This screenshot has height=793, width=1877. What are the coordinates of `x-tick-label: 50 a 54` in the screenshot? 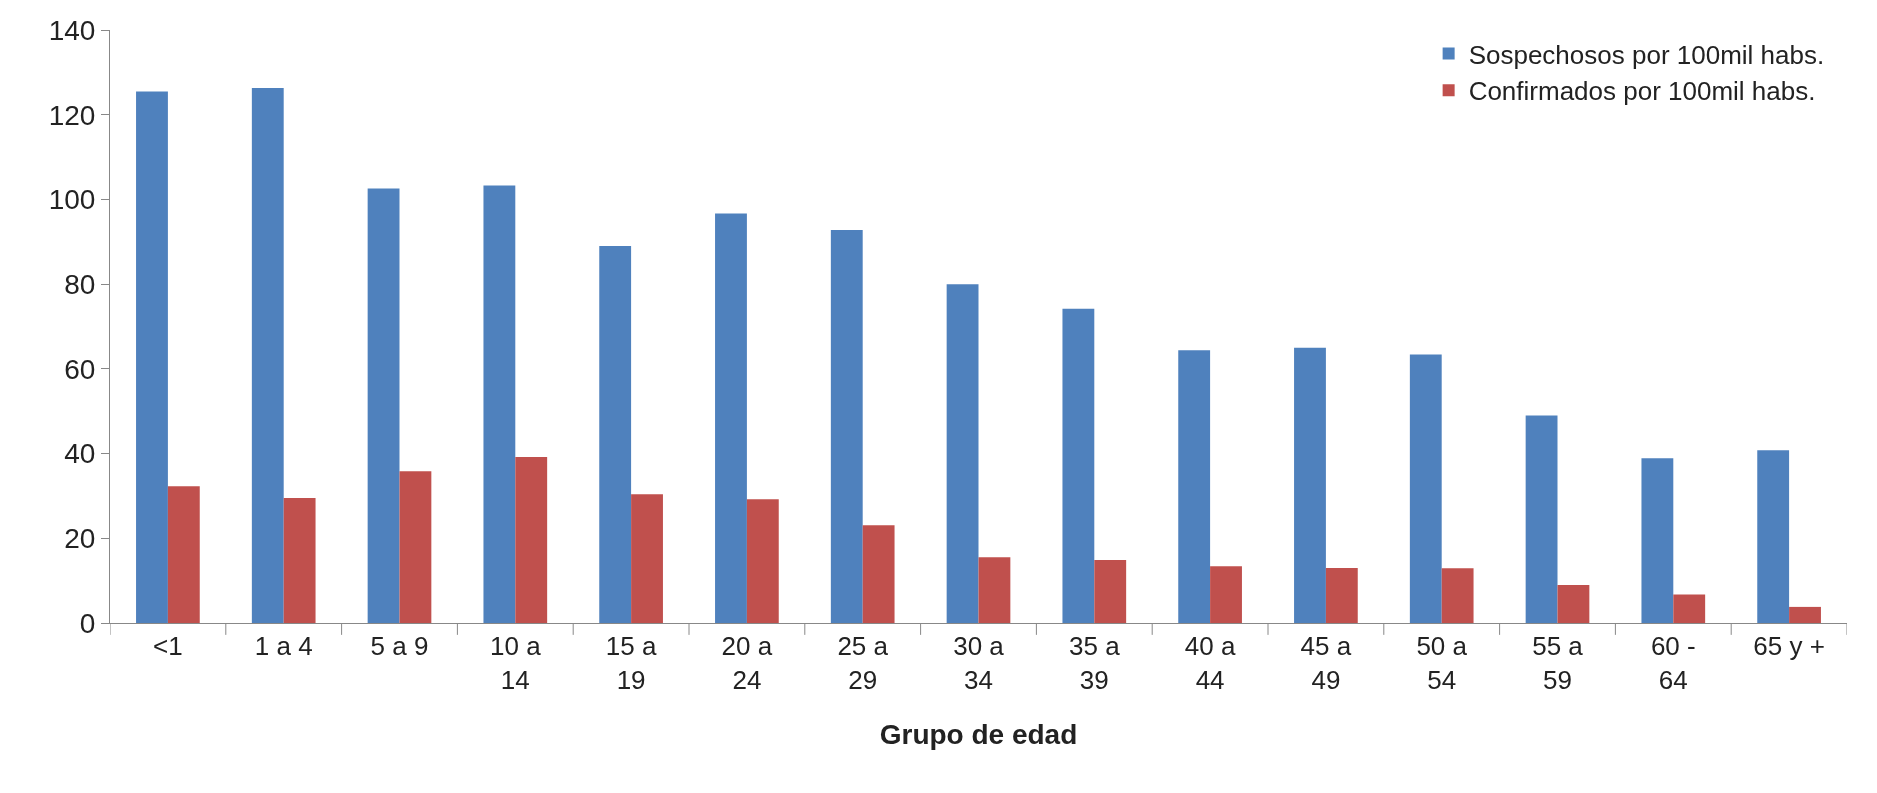 It's located at (1442, 663).